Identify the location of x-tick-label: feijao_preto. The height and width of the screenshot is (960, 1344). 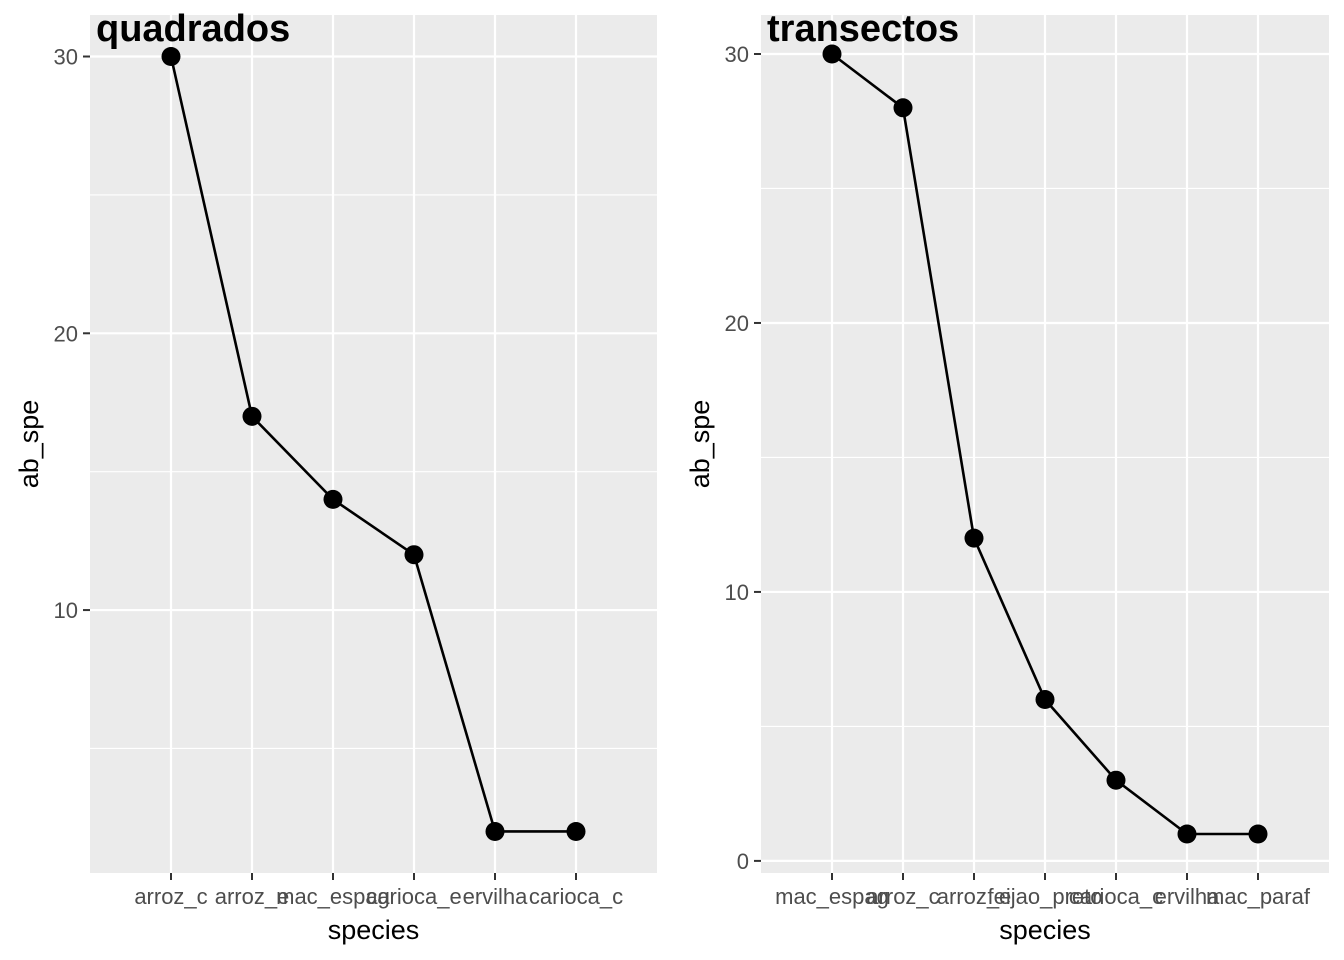
(1045, 896).